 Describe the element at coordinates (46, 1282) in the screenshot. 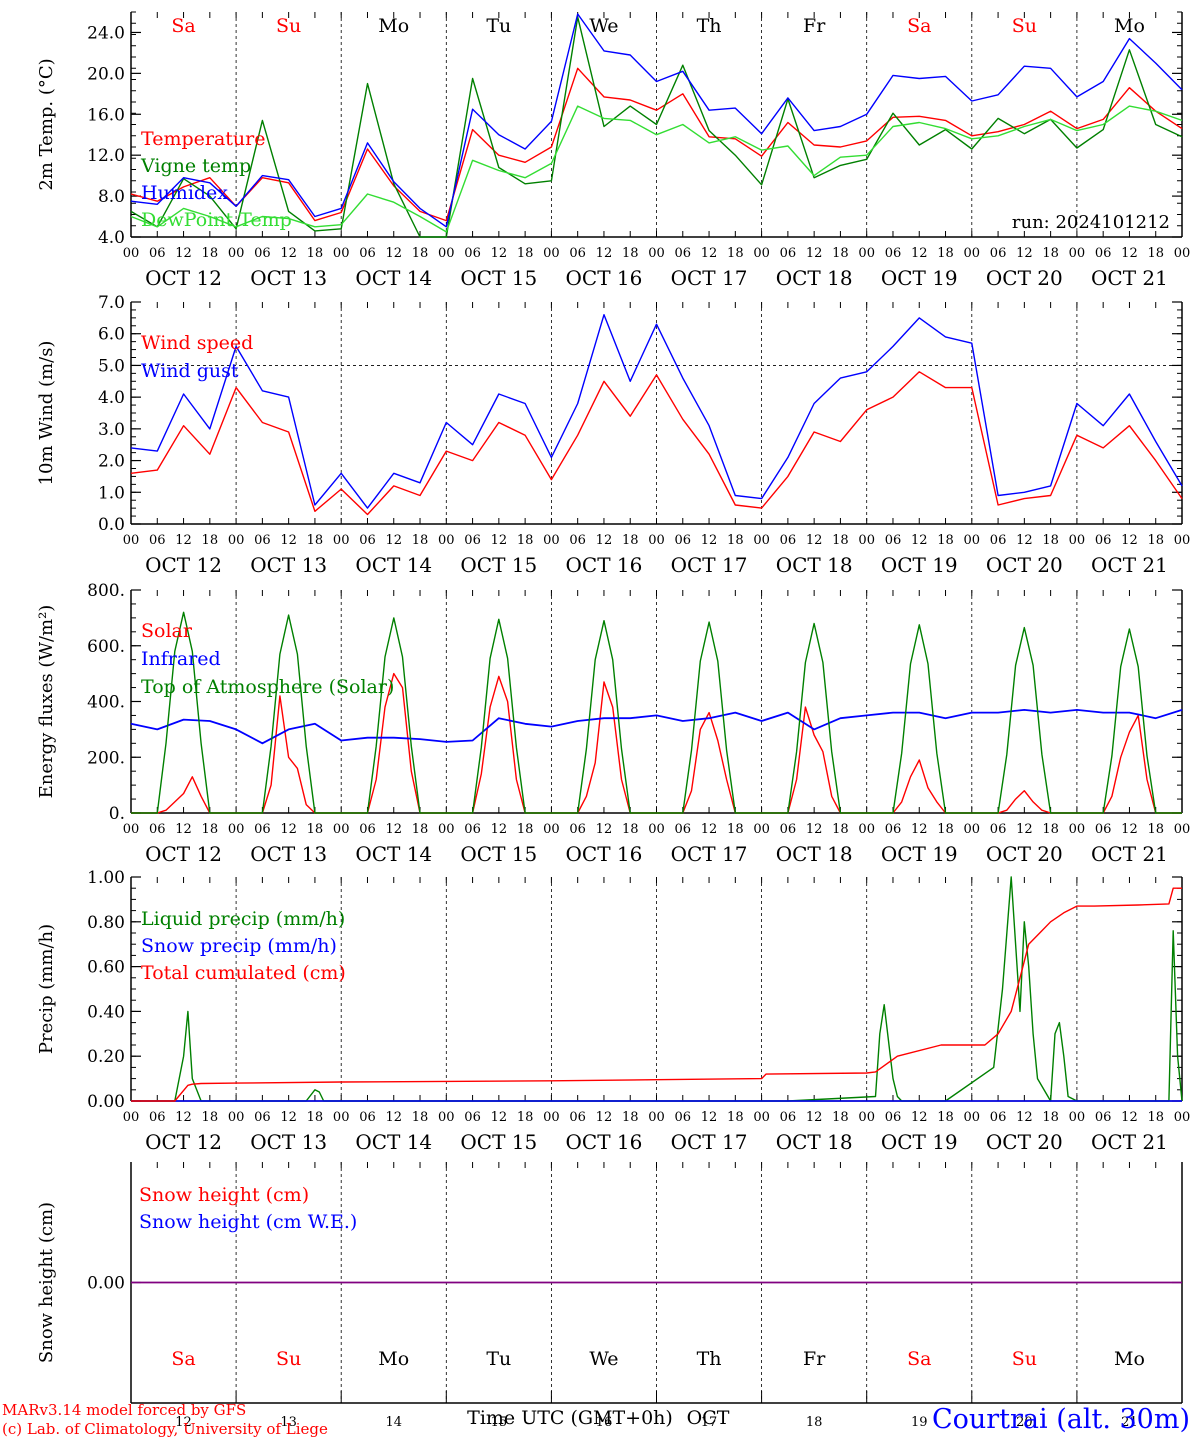

I see `y-axis-label: Snow height (cm)` at that location.